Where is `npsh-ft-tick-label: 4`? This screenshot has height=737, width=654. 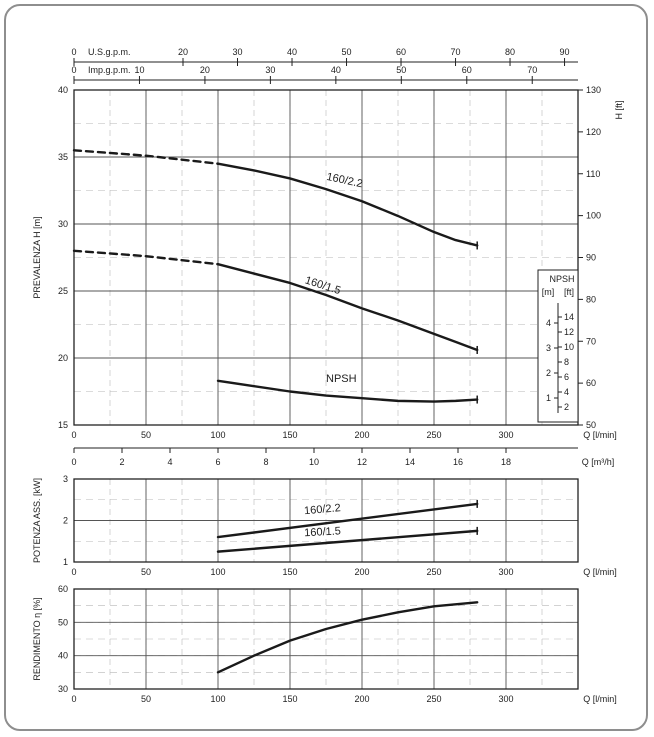
npsh-ft-tick-label: 4 is located at coordinates (566, 392).